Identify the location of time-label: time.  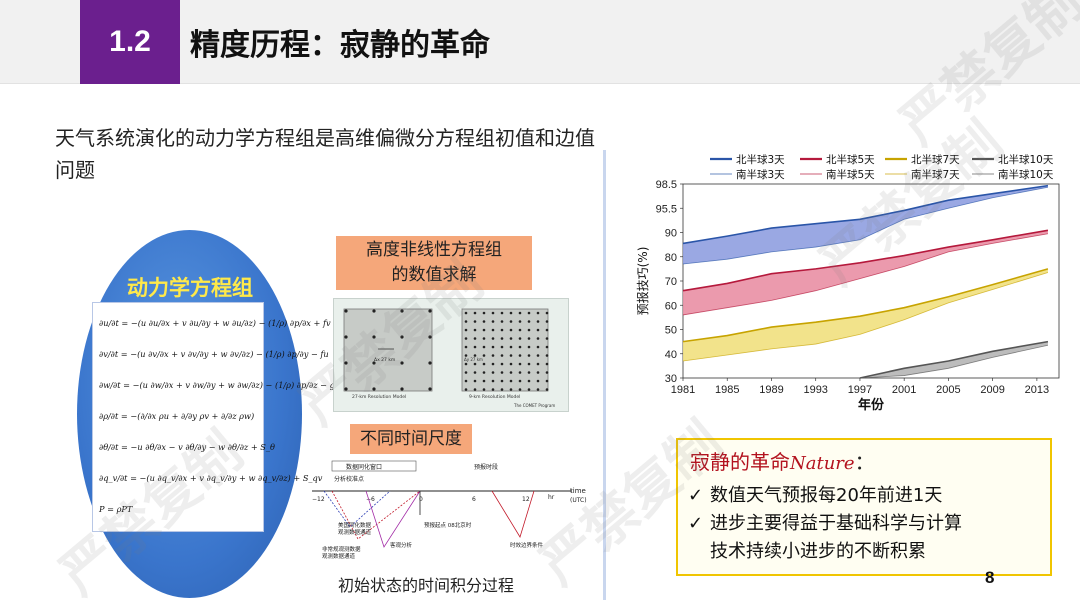
(578, 491).